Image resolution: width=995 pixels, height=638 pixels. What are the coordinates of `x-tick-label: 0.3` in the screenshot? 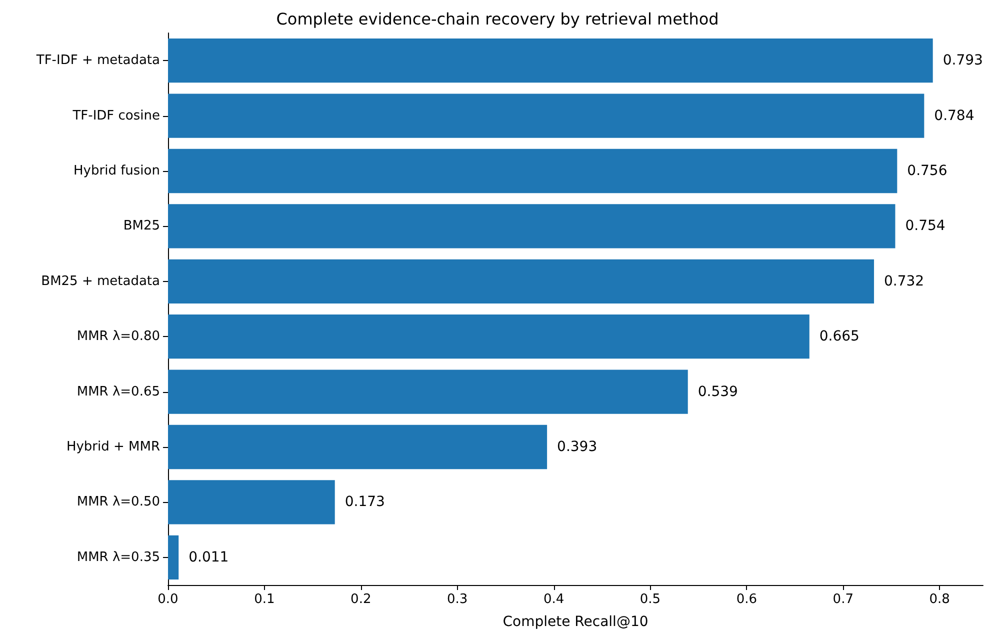 It's located at (457, 599).